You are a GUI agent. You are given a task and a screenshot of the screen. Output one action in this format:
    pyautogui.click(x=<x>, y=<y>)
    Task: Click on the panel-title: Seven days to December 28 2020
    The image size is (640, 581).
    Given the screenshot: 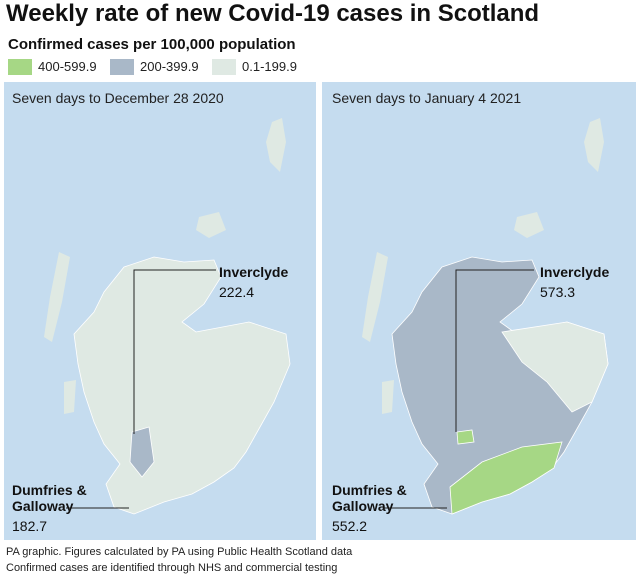 What is the action you would take?
    pyautogui.click(x=118, y=98)
    